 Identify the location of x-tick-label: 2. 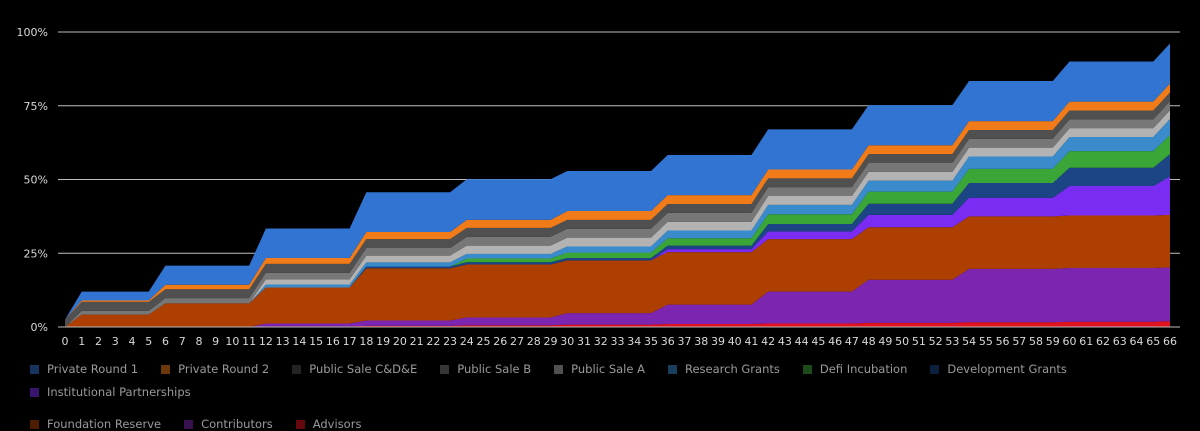
(98, 341).